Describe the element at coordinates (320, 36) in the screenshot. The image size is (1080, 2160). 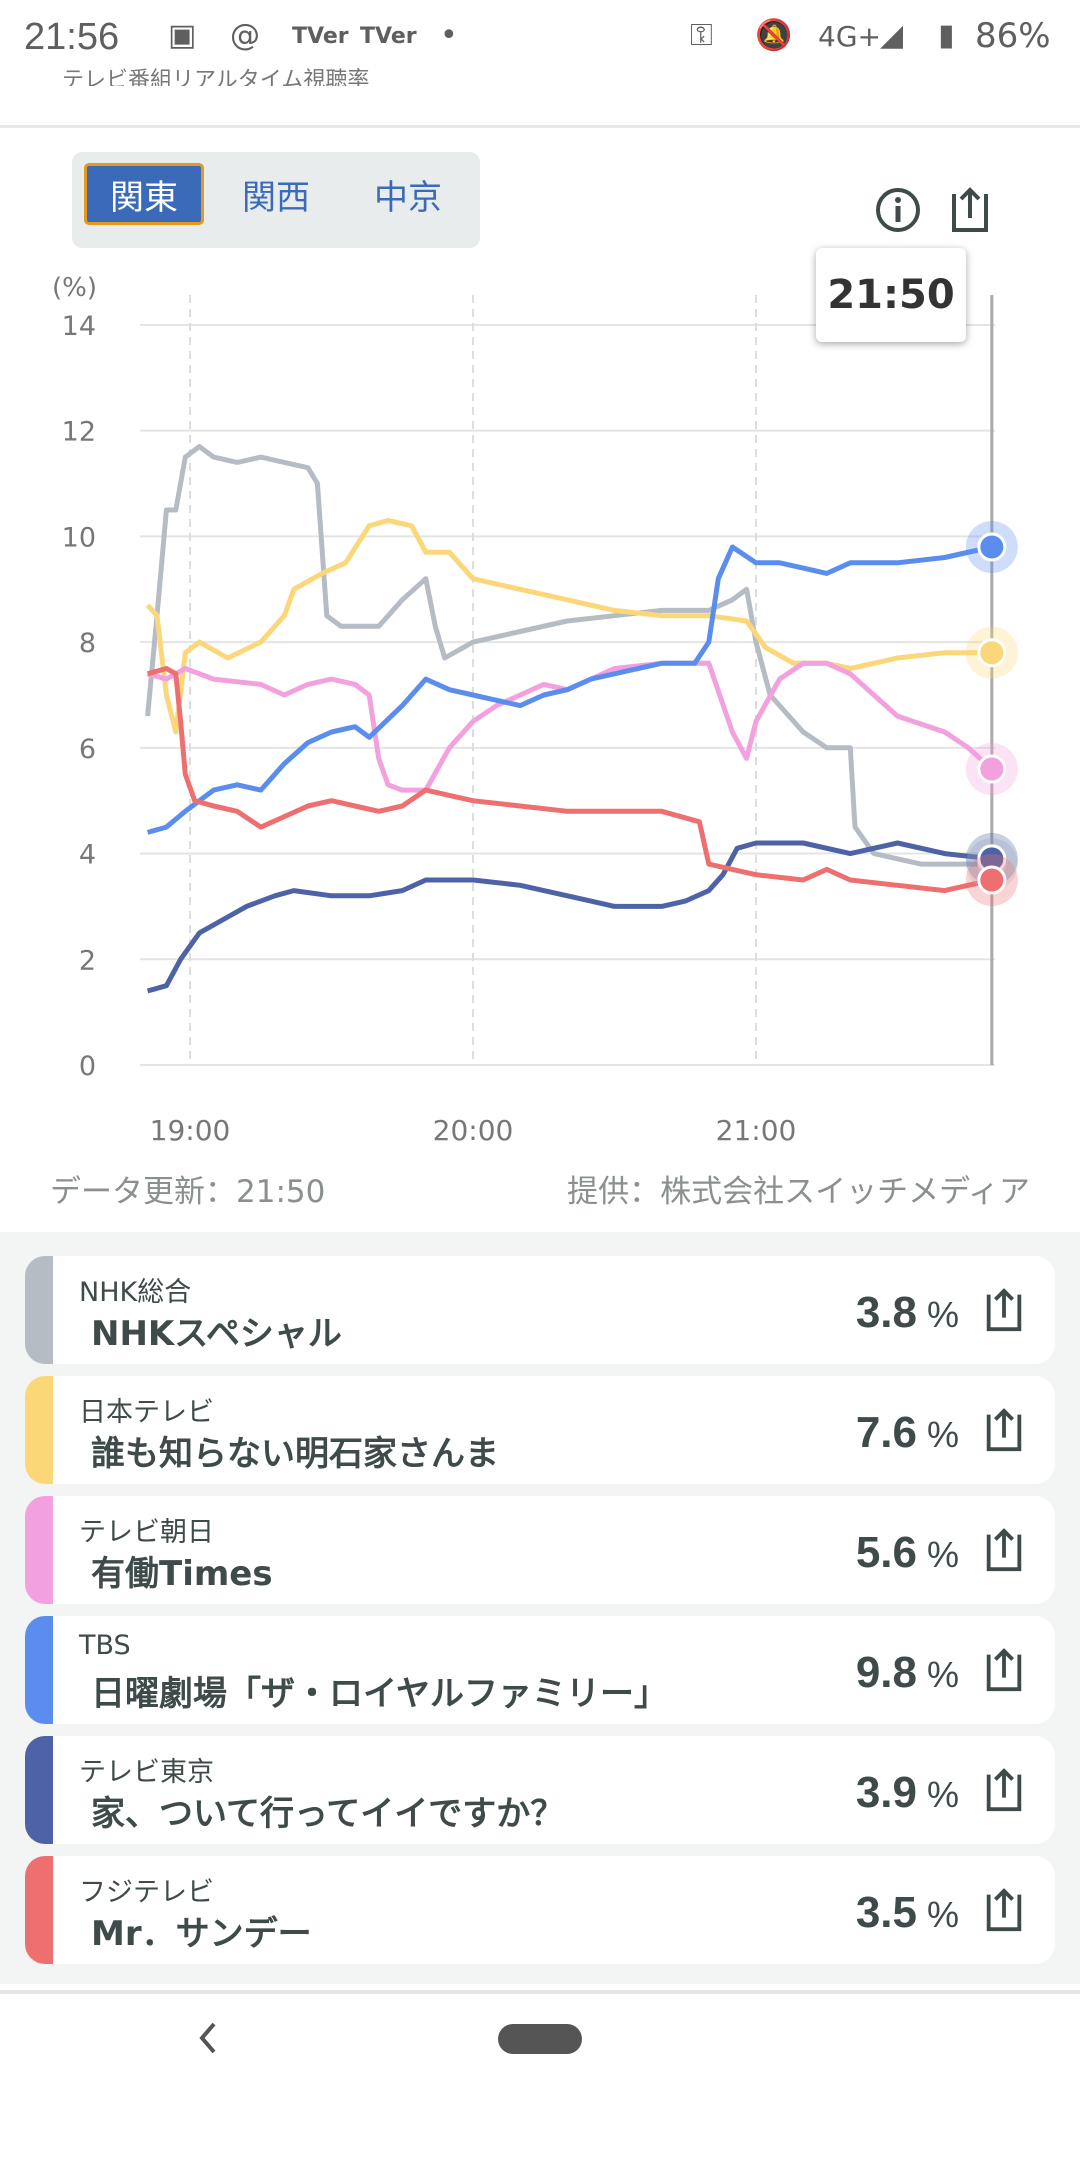
I see `tver-icon: TVer` at that location.